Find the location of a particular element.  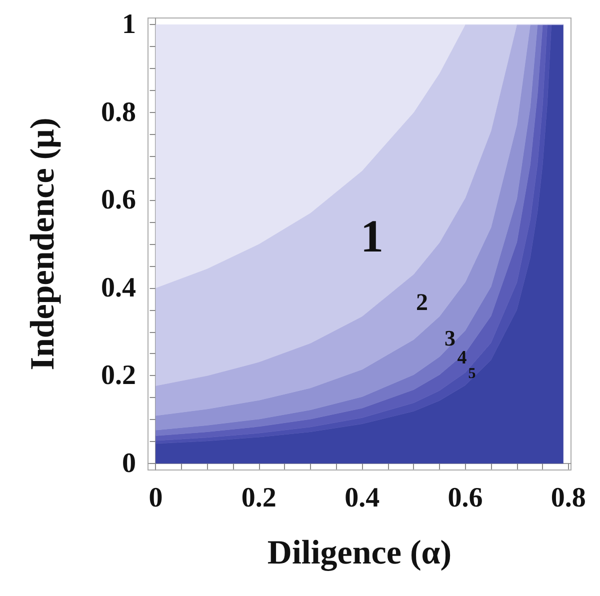

y-tick-label: 1 is located at coordinates (129, 24).